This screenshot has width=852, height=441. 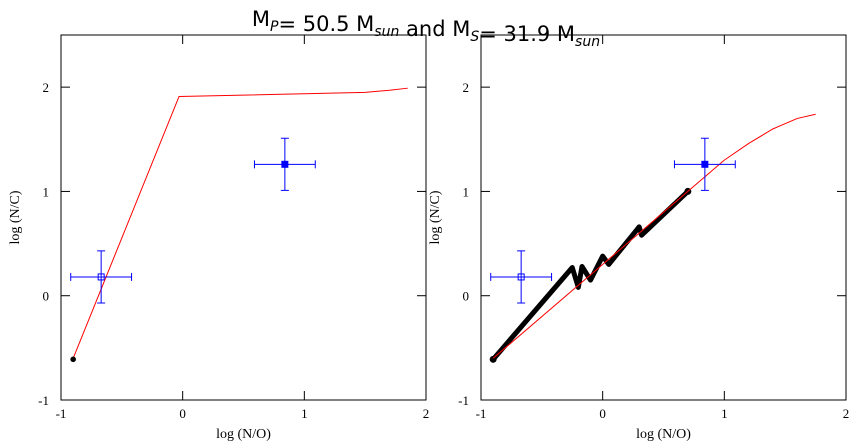 I want to click on figure-title: MP= 50.5 Msun and MS= 31.9 Msun, so click(x=426, y=28).